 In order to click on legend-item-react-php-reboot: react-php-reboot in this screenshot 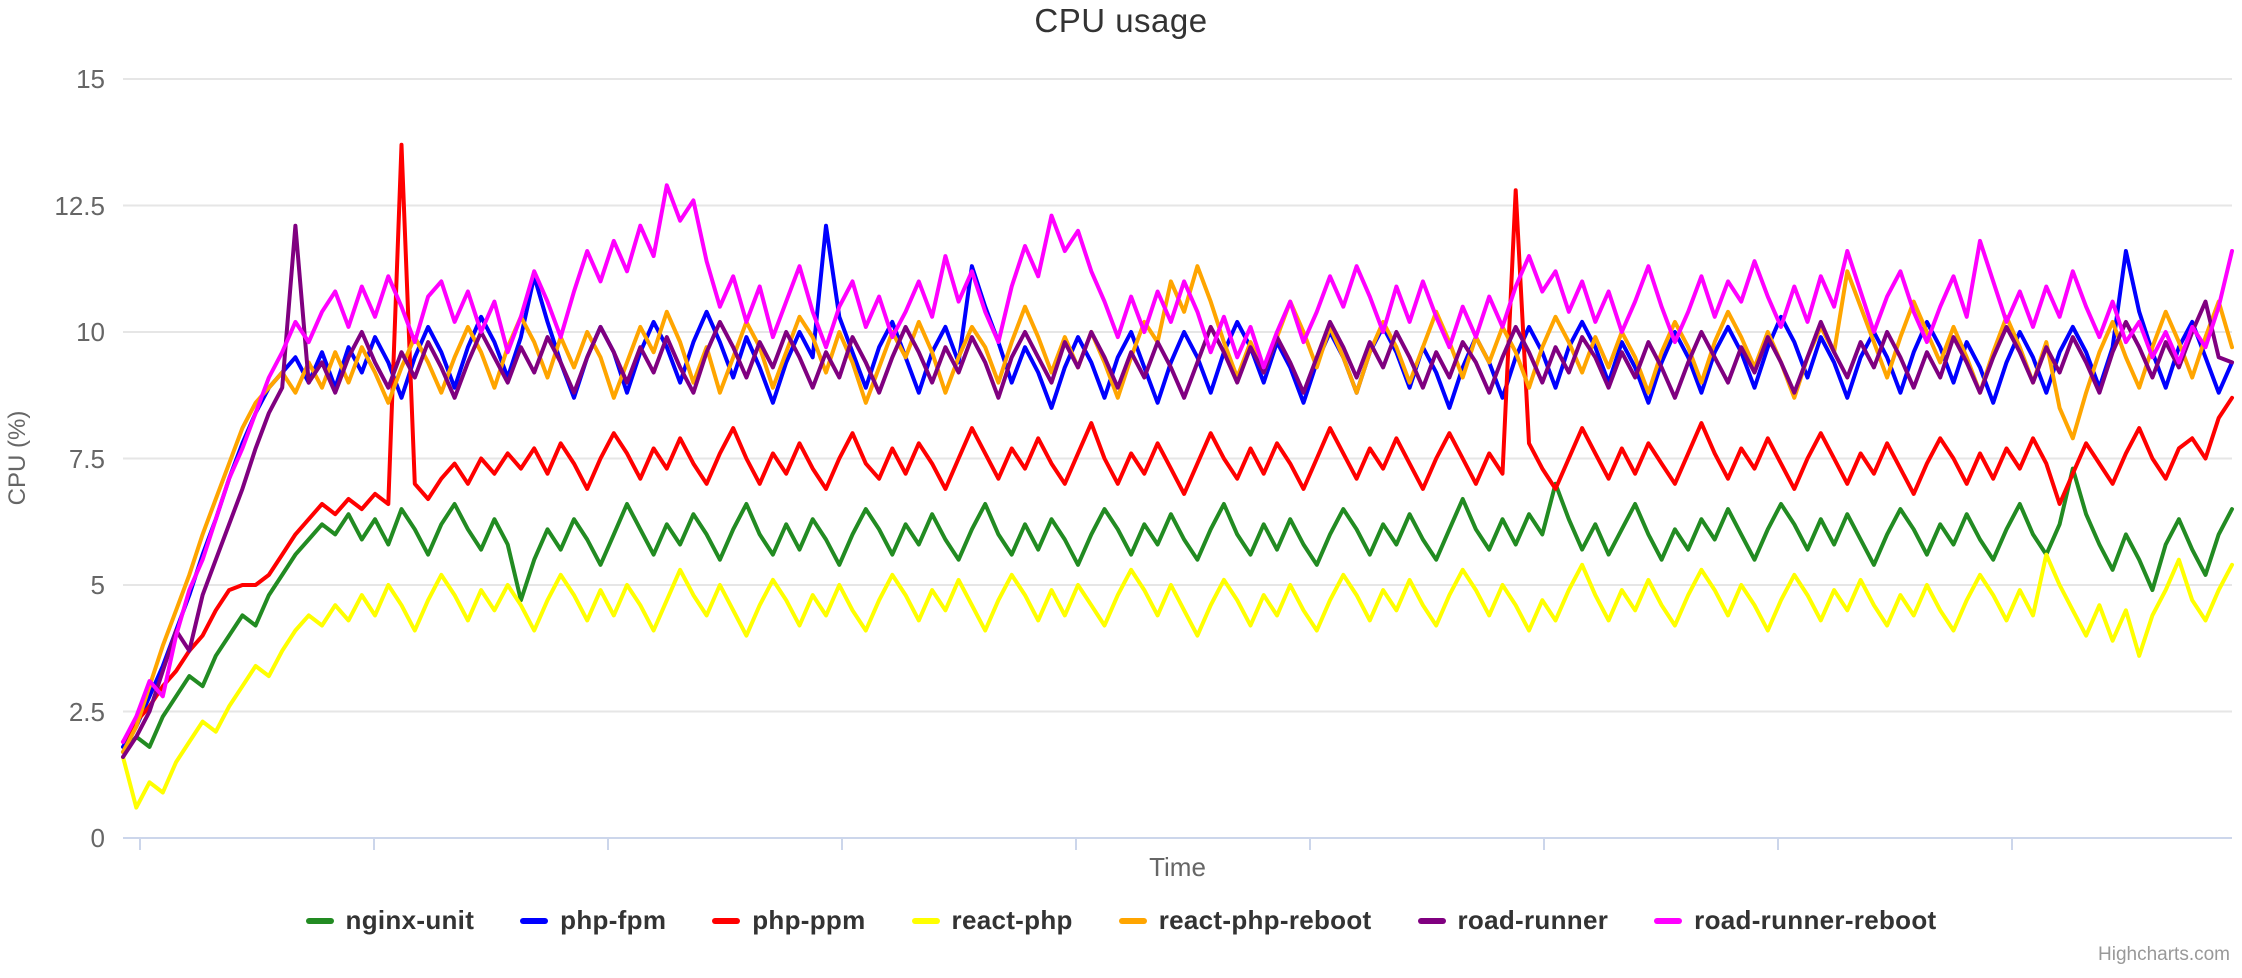, I will do `click(1245, 920)`.